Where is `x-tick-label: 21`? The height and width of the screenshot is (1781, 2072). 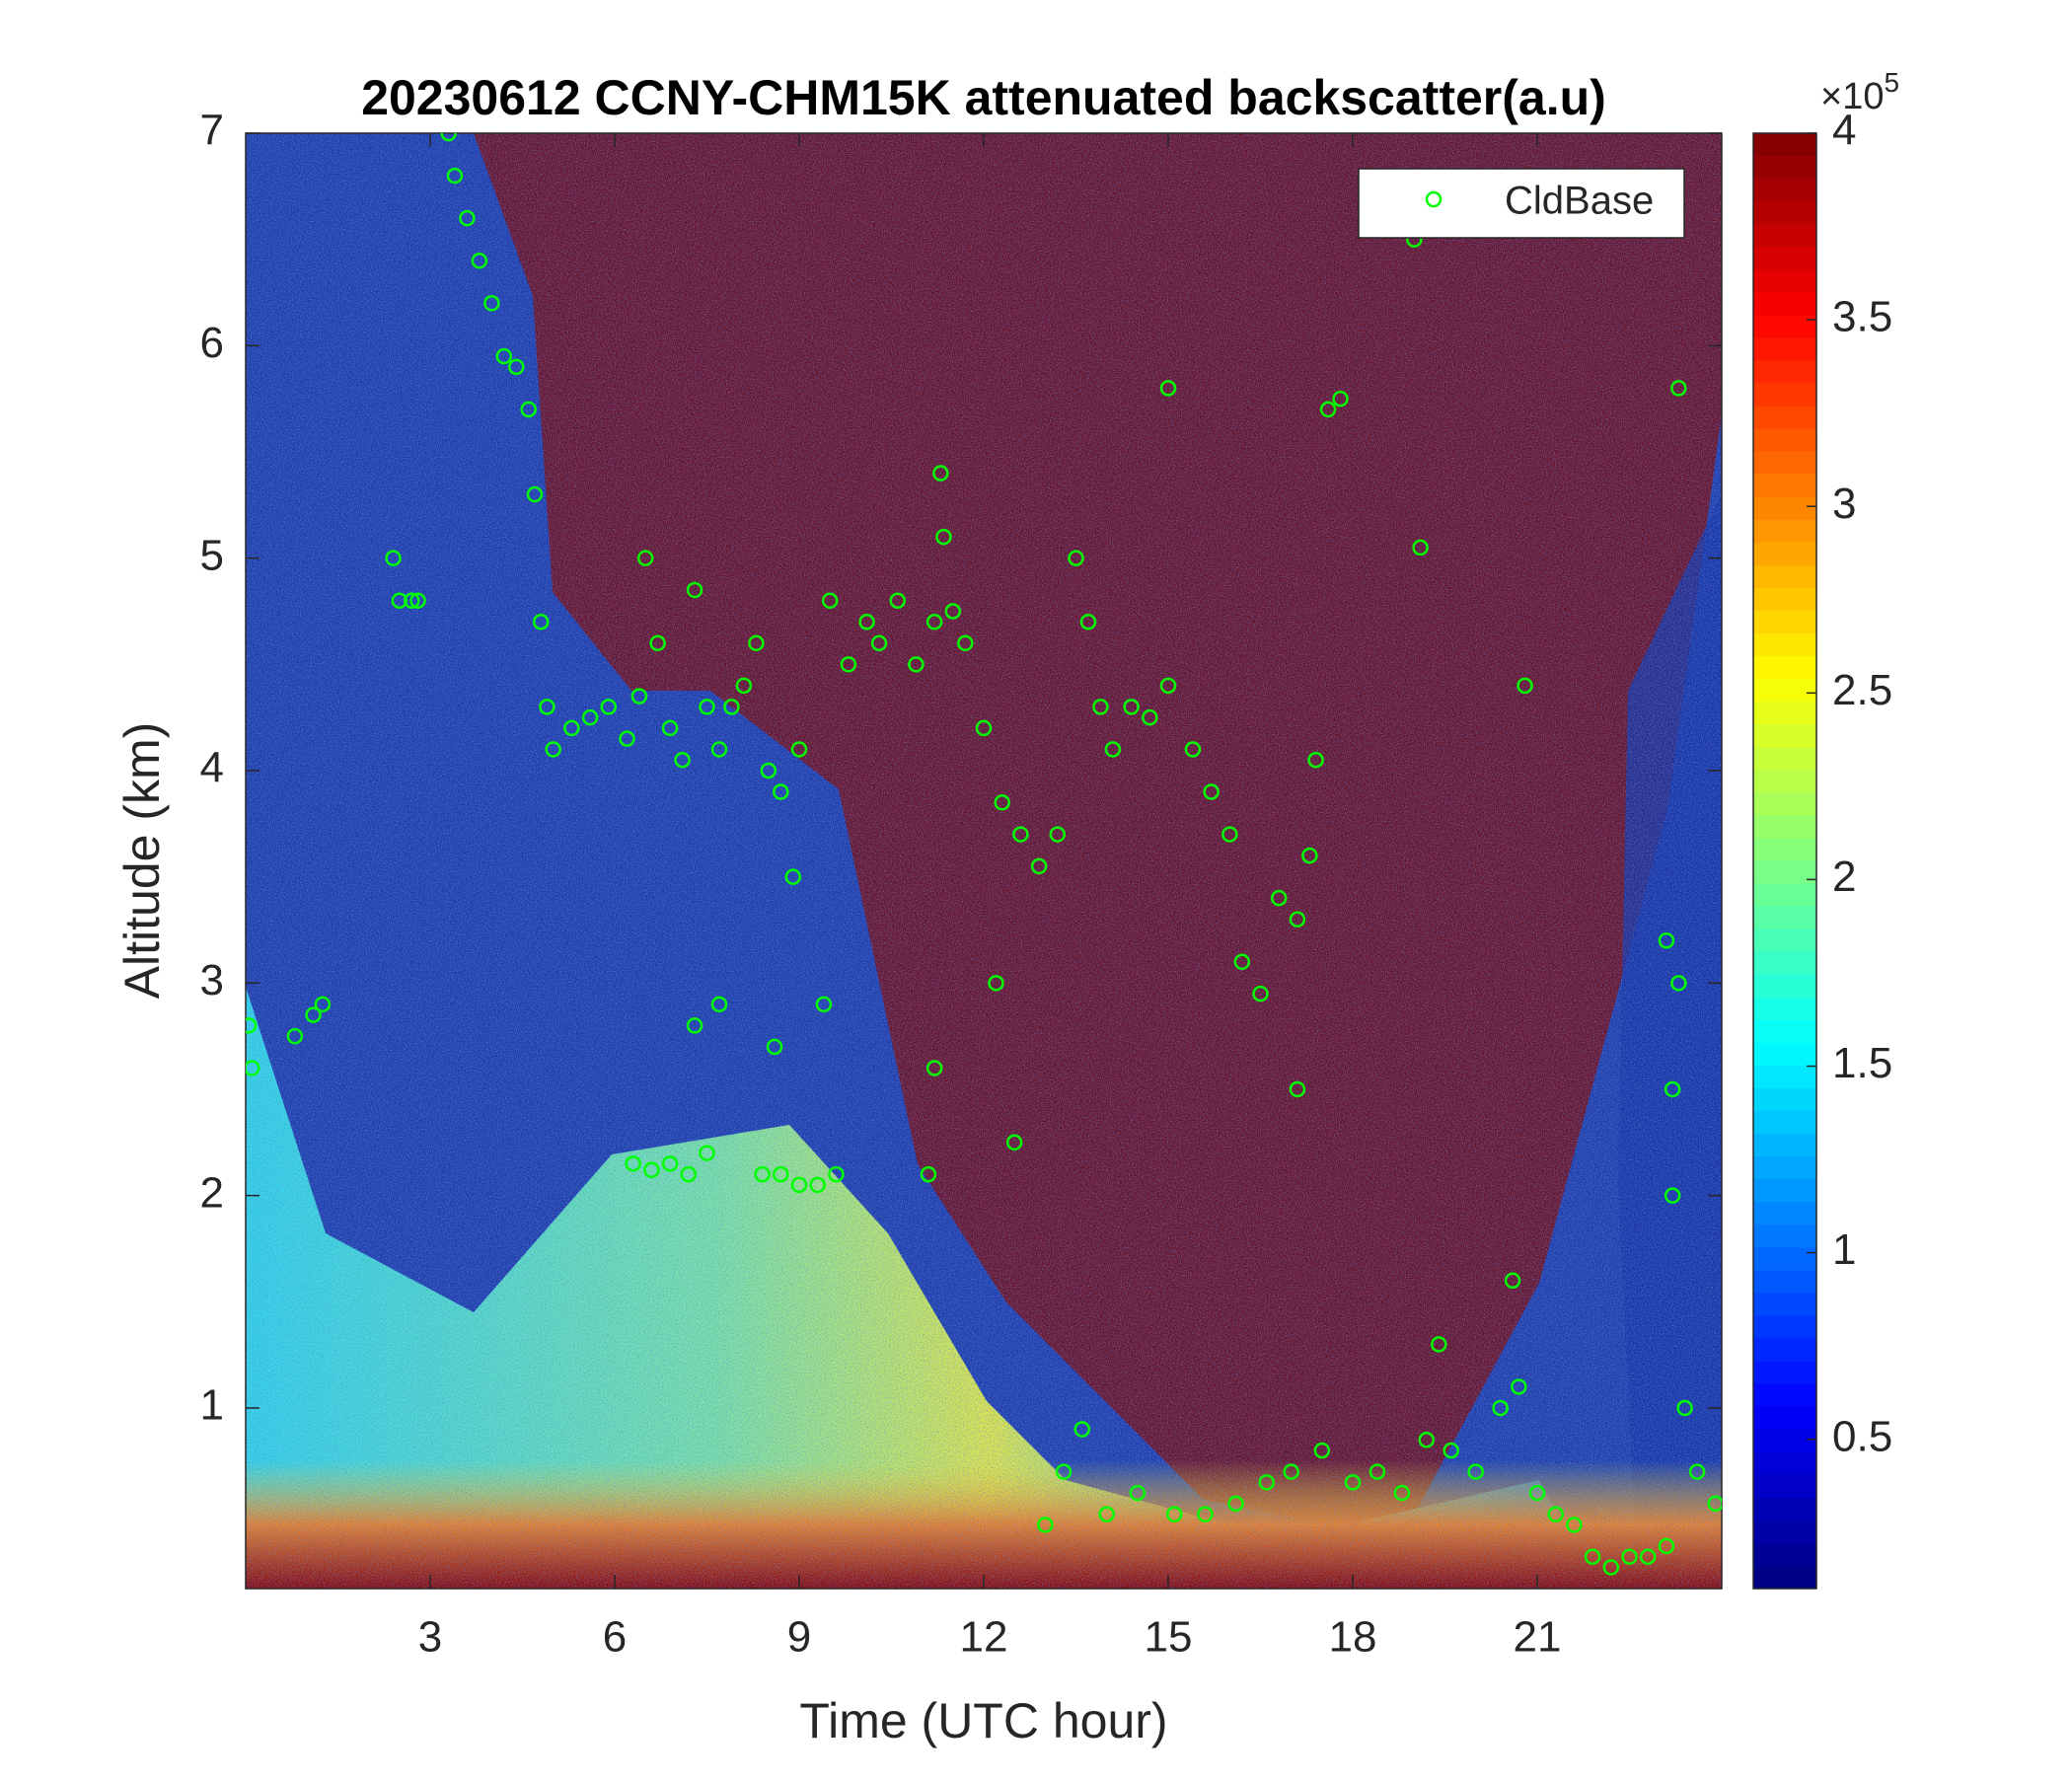 x-tick-label: 21 is located at coordinates (1538, 1638).